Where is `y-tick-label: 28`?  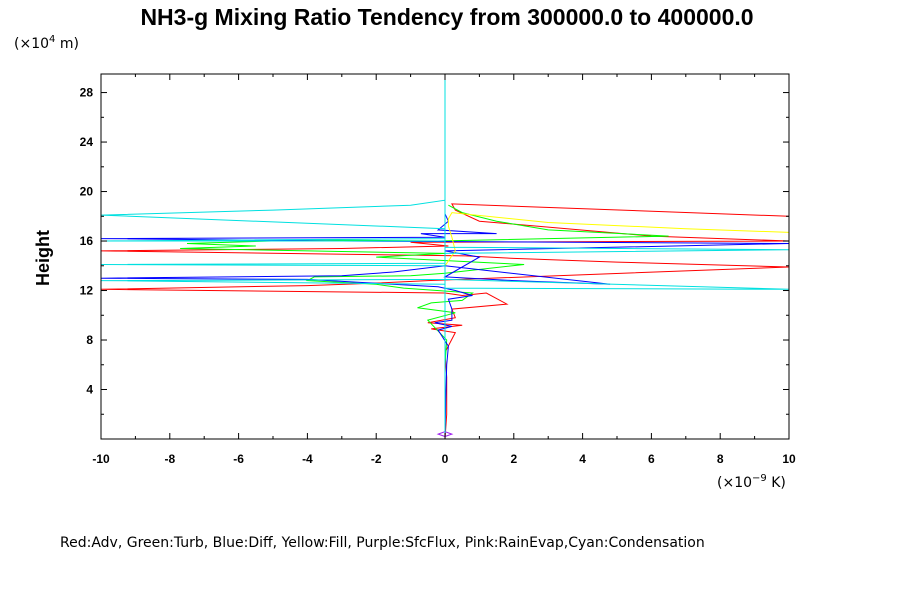 y-tick-label: 28 is located at coordinates (87, 93).